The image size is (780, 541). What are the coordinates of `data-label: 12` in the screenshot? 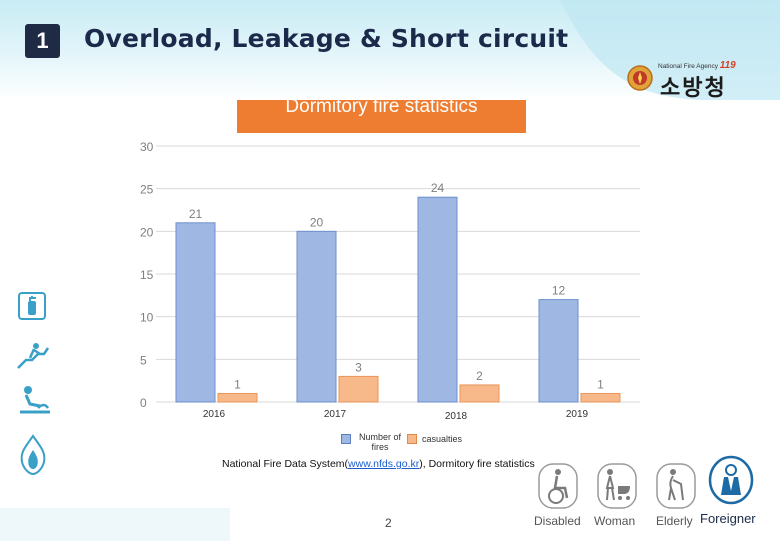 It's located at (559, 291).